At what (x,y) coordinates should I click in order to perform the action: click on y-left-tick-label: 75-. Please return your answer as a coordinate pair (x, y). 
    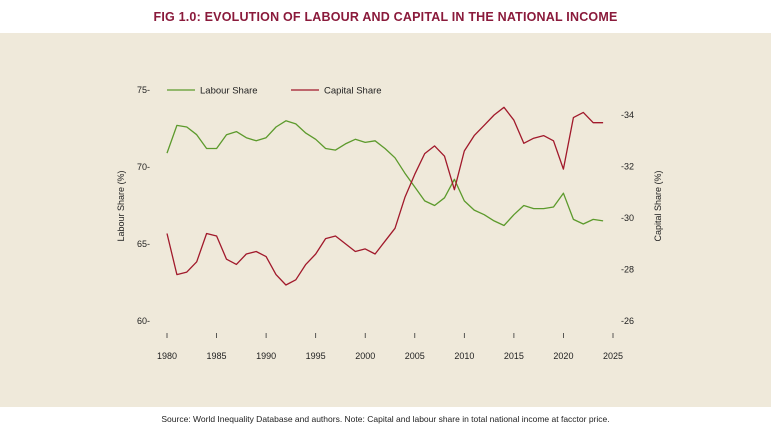
    Looking at the image, I should click on (143, 90).